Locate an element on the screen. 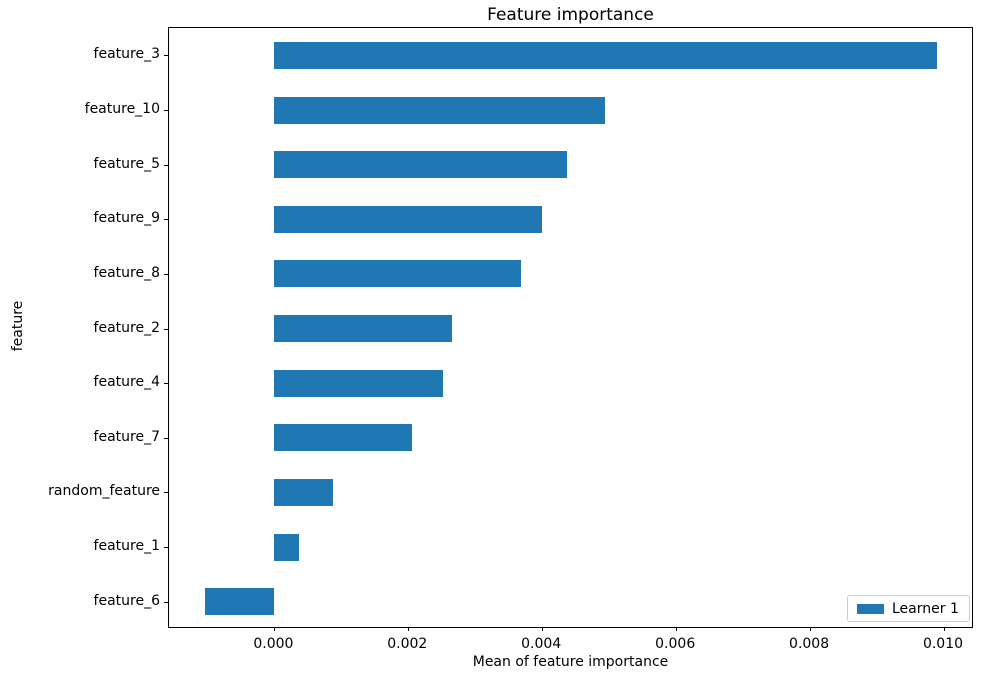  y-tick-label-feature_10: feature_10 is located at coordinates (122, 109).